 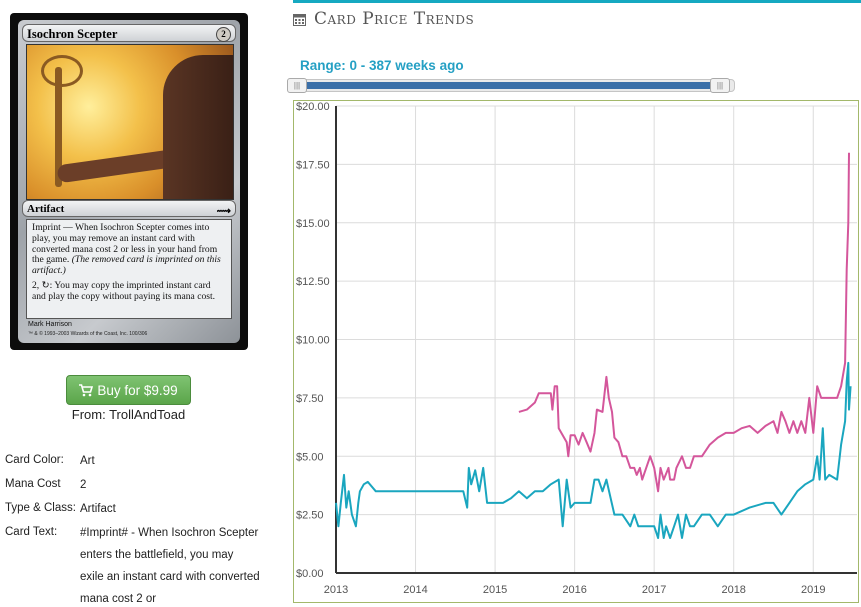 I want to click on x-tick-label: 2014, so click(x=415, y=590).